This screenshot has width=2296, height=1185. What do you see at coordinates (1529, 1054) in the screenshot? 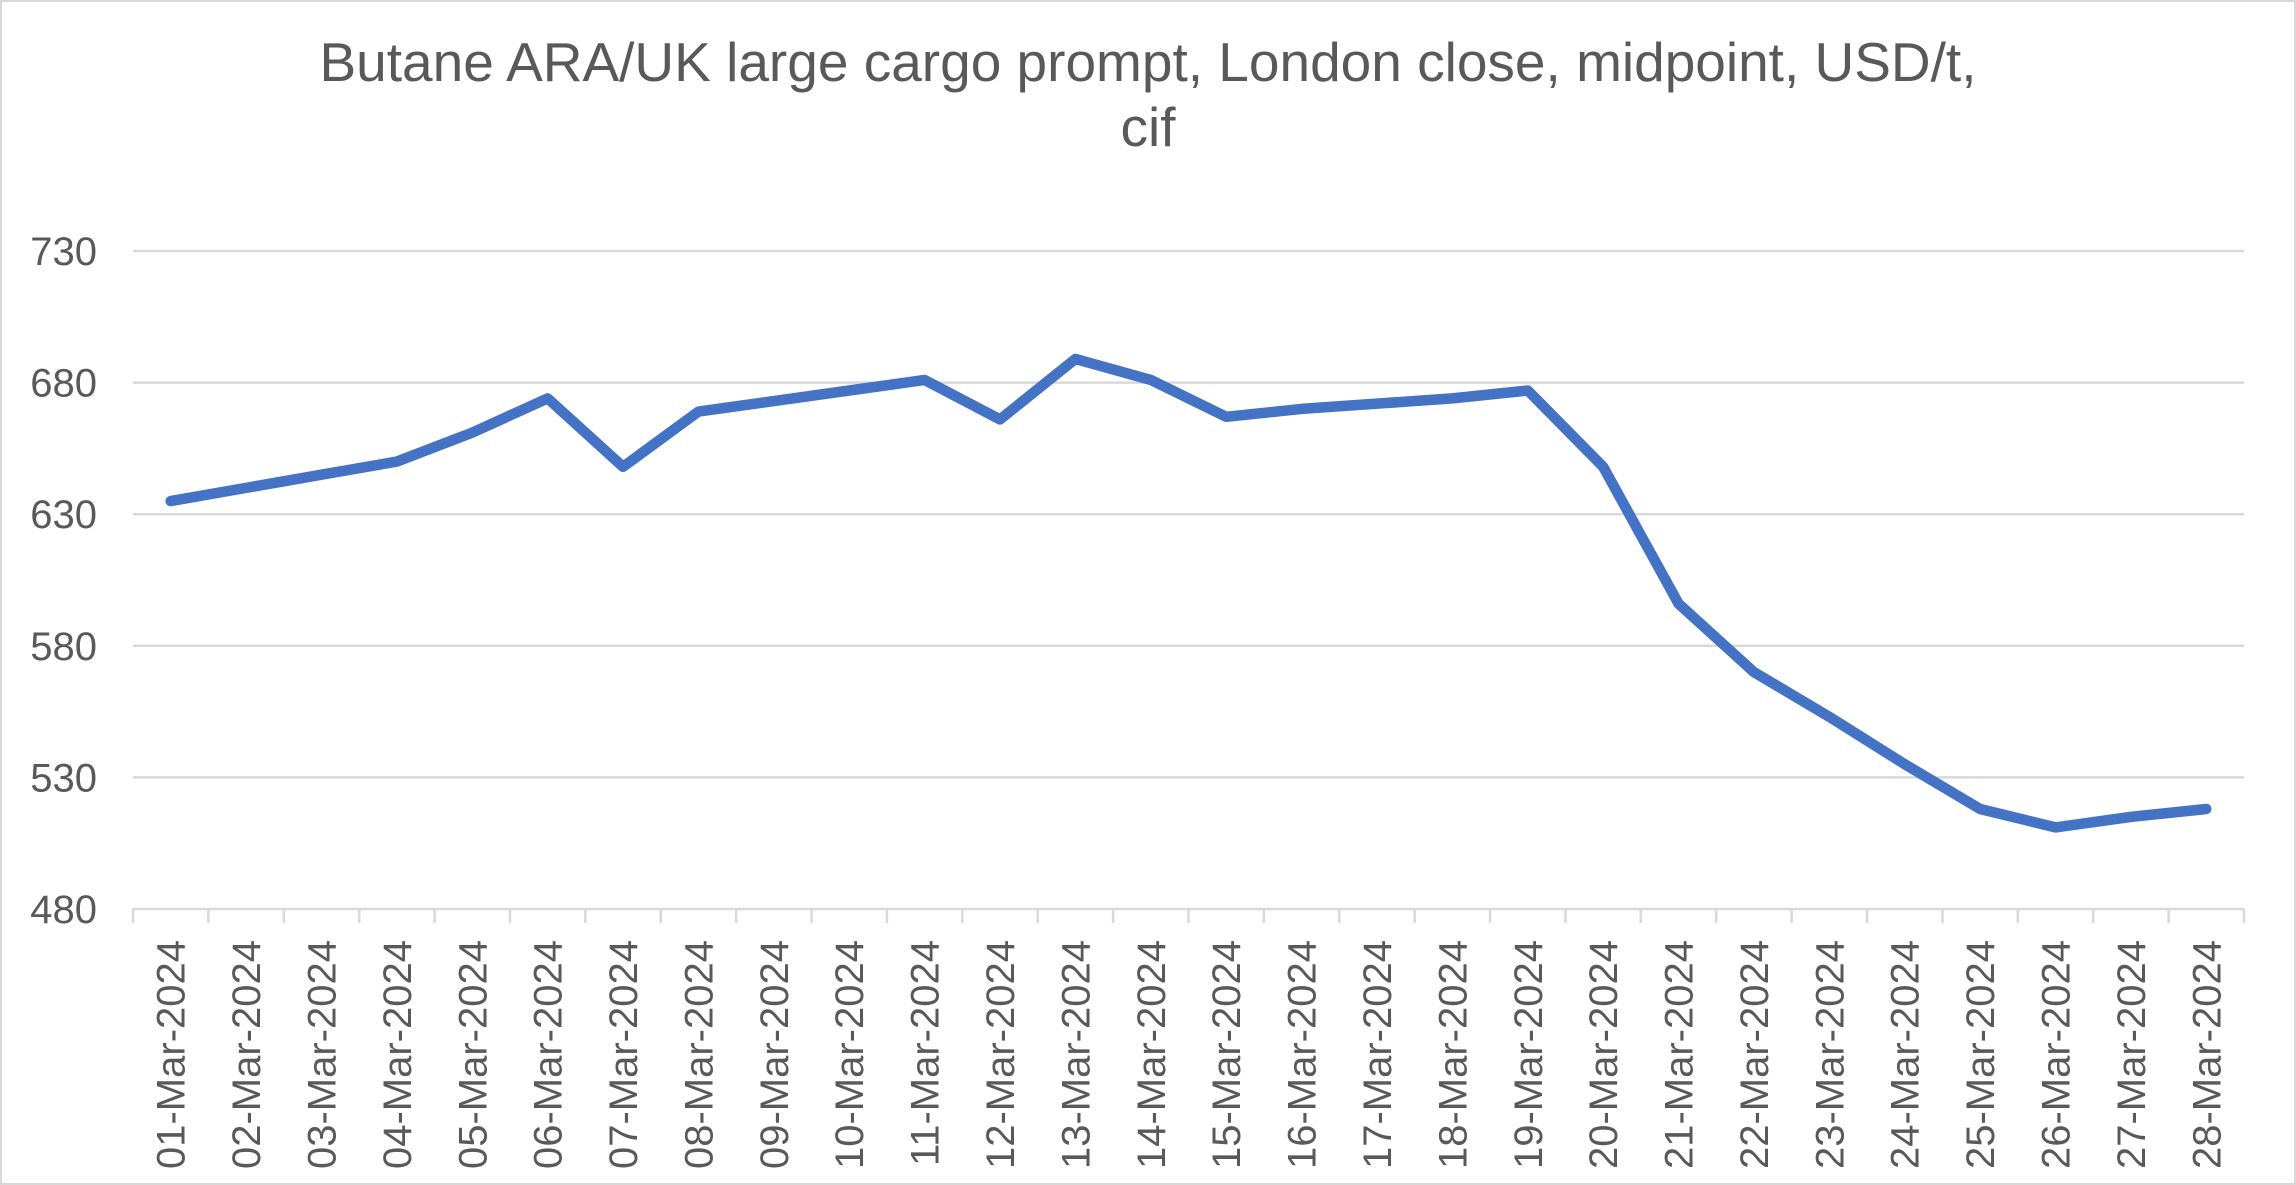
I see `x-axis-label: 19-Mar-2024` at bounding box center [1529, 1054].